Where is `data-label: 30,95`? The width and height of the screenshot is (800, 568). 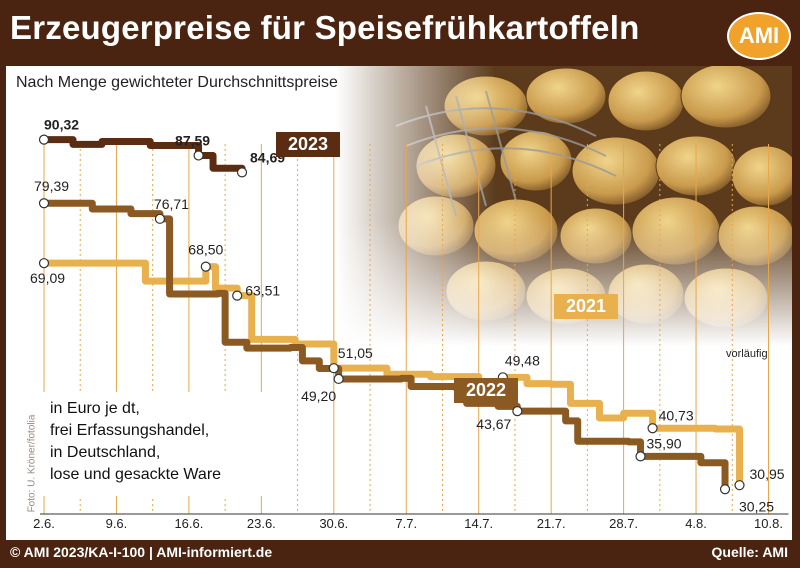
data-label: 30,95 is located at coordinates (767, 474).